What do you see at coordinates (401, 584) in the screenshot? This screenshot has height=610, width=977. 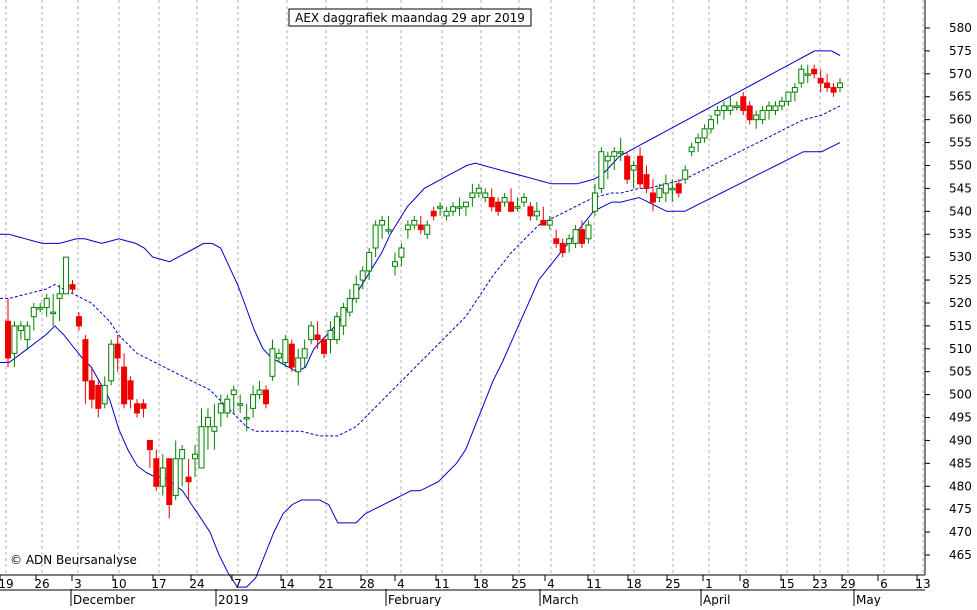 I see `x-tick-label: 4` at bounding box center [401, 584].